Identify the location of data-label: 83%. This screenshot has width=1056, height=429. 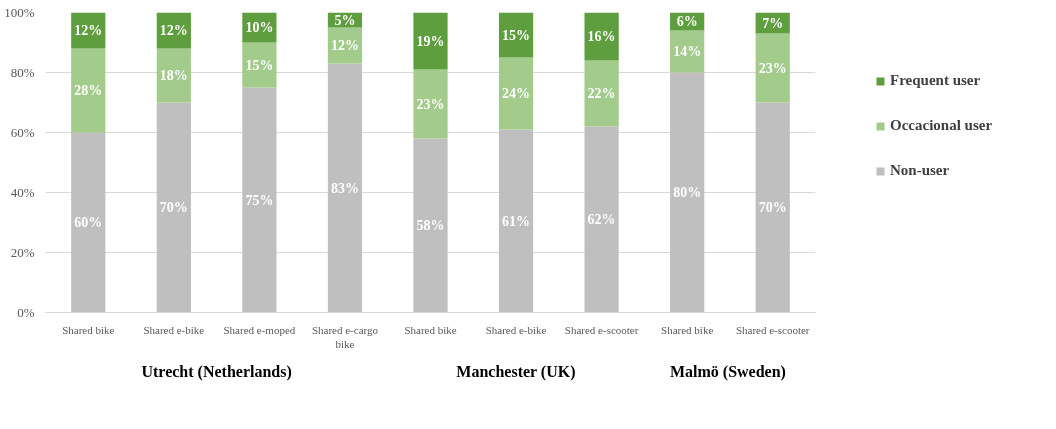
(344, 188).